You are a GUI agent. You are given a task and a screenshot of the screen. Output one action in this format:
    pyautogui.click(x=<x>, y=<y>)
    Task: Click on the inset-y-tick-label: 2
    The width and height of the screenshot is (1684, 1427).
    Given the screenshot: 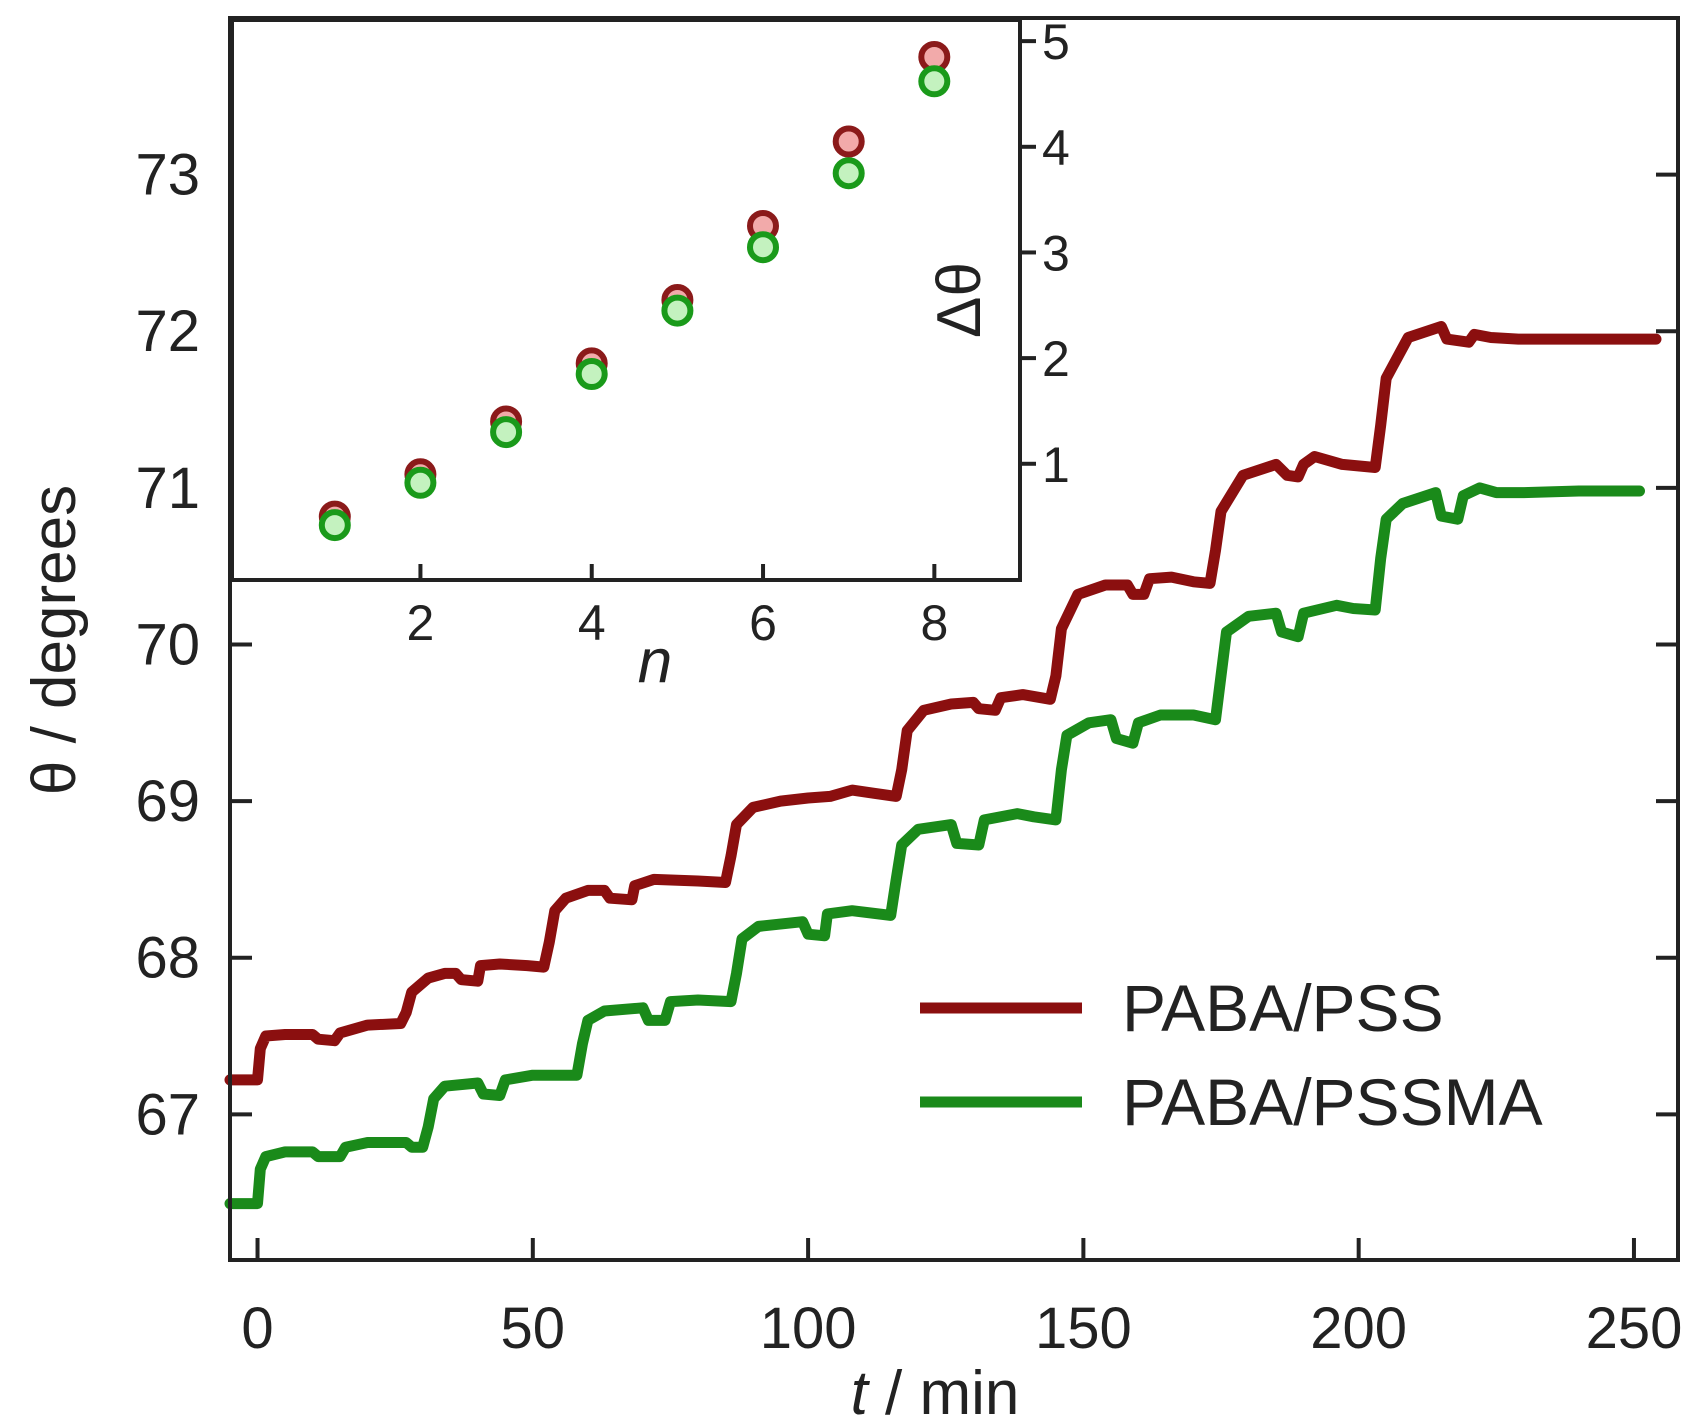 What is the action you would take?
    pyautogui.click(x=1056, y=359)
    